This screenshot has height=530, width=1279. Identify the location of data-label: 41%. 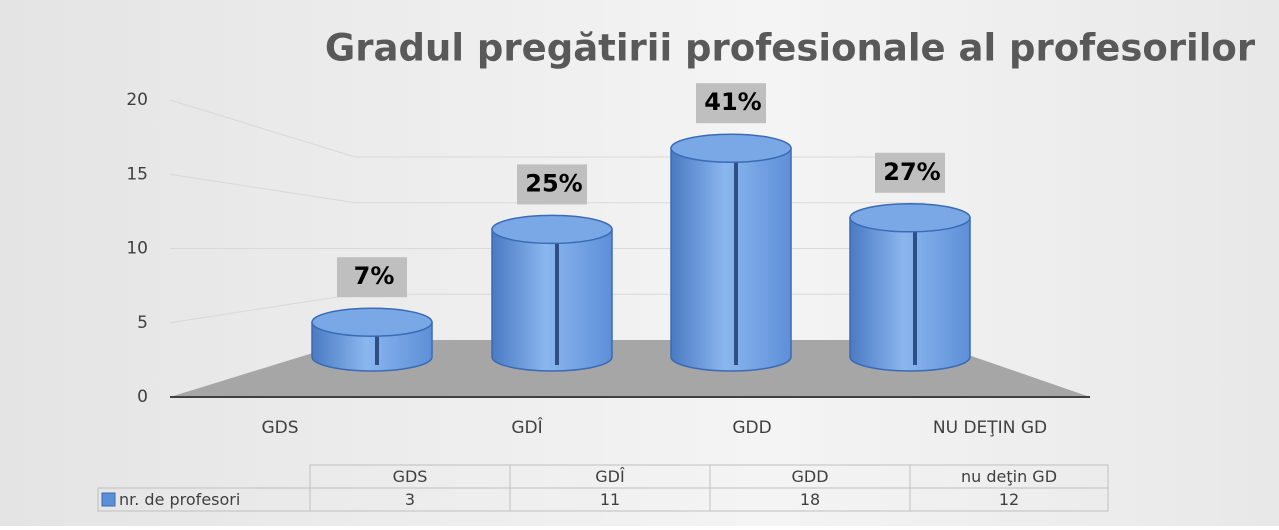
(732, 102).